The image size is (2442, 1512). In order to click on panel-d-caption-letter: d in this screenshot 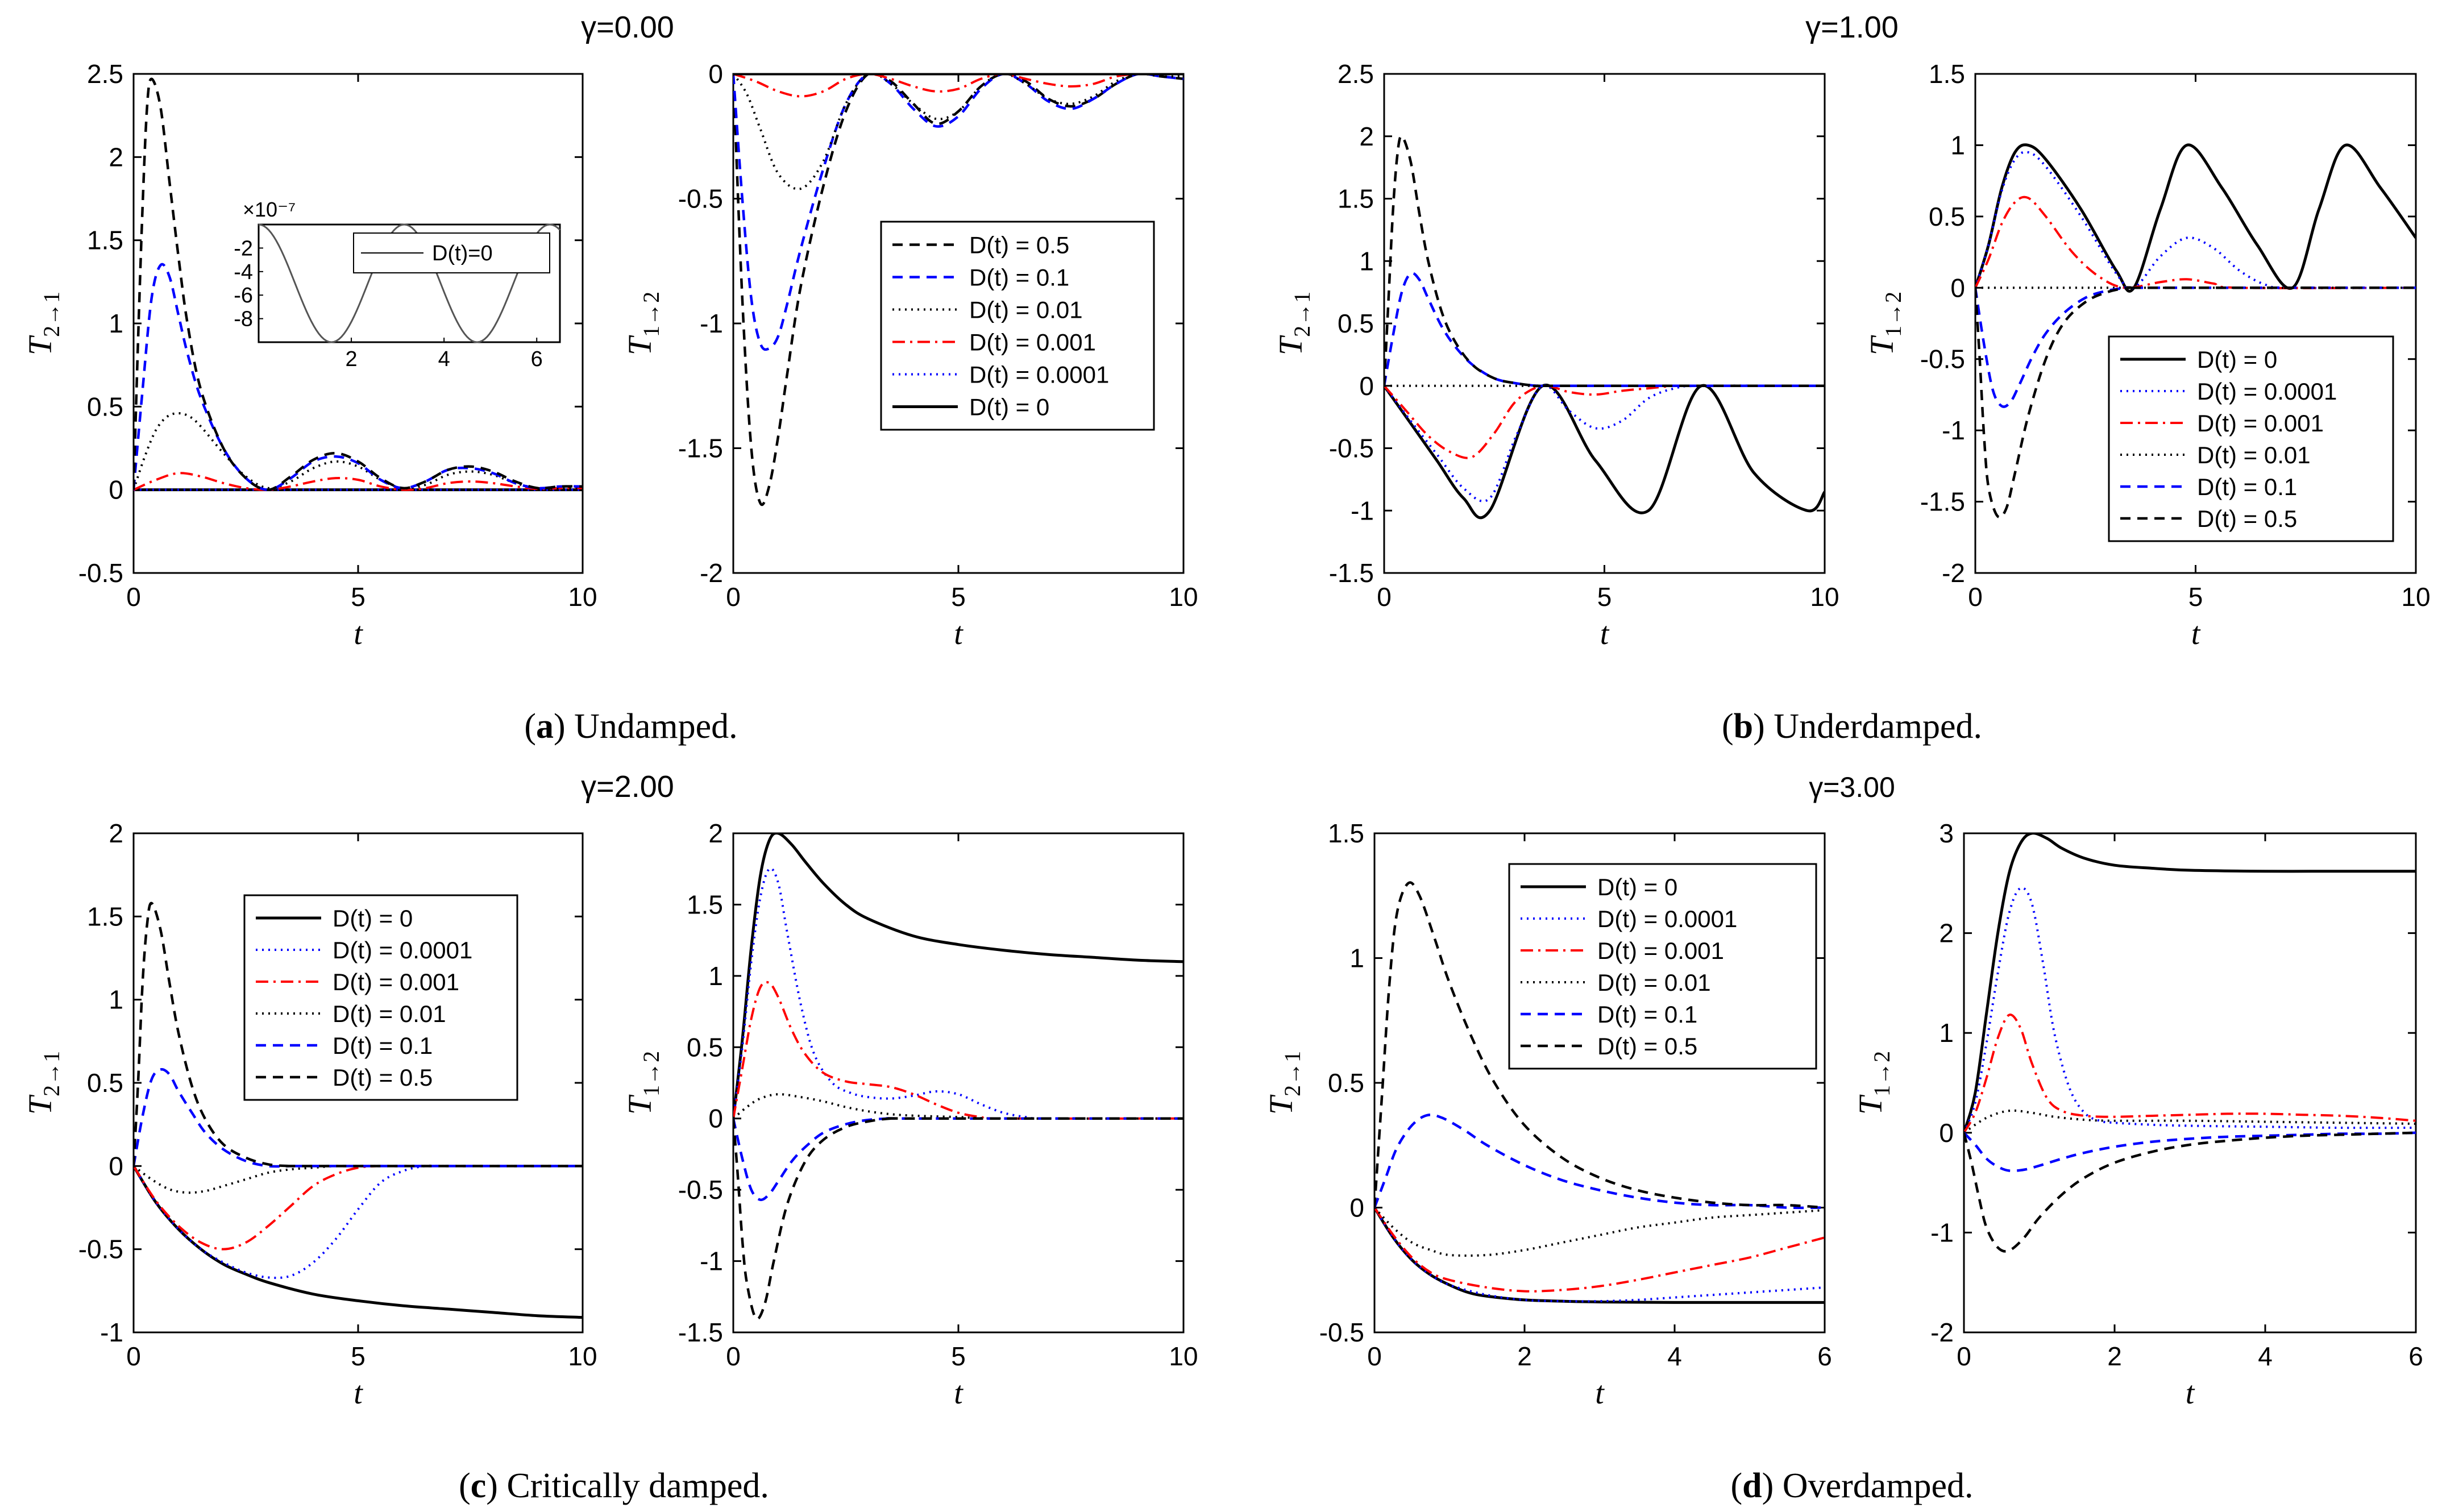, I will do `click(1752, 1486)`.